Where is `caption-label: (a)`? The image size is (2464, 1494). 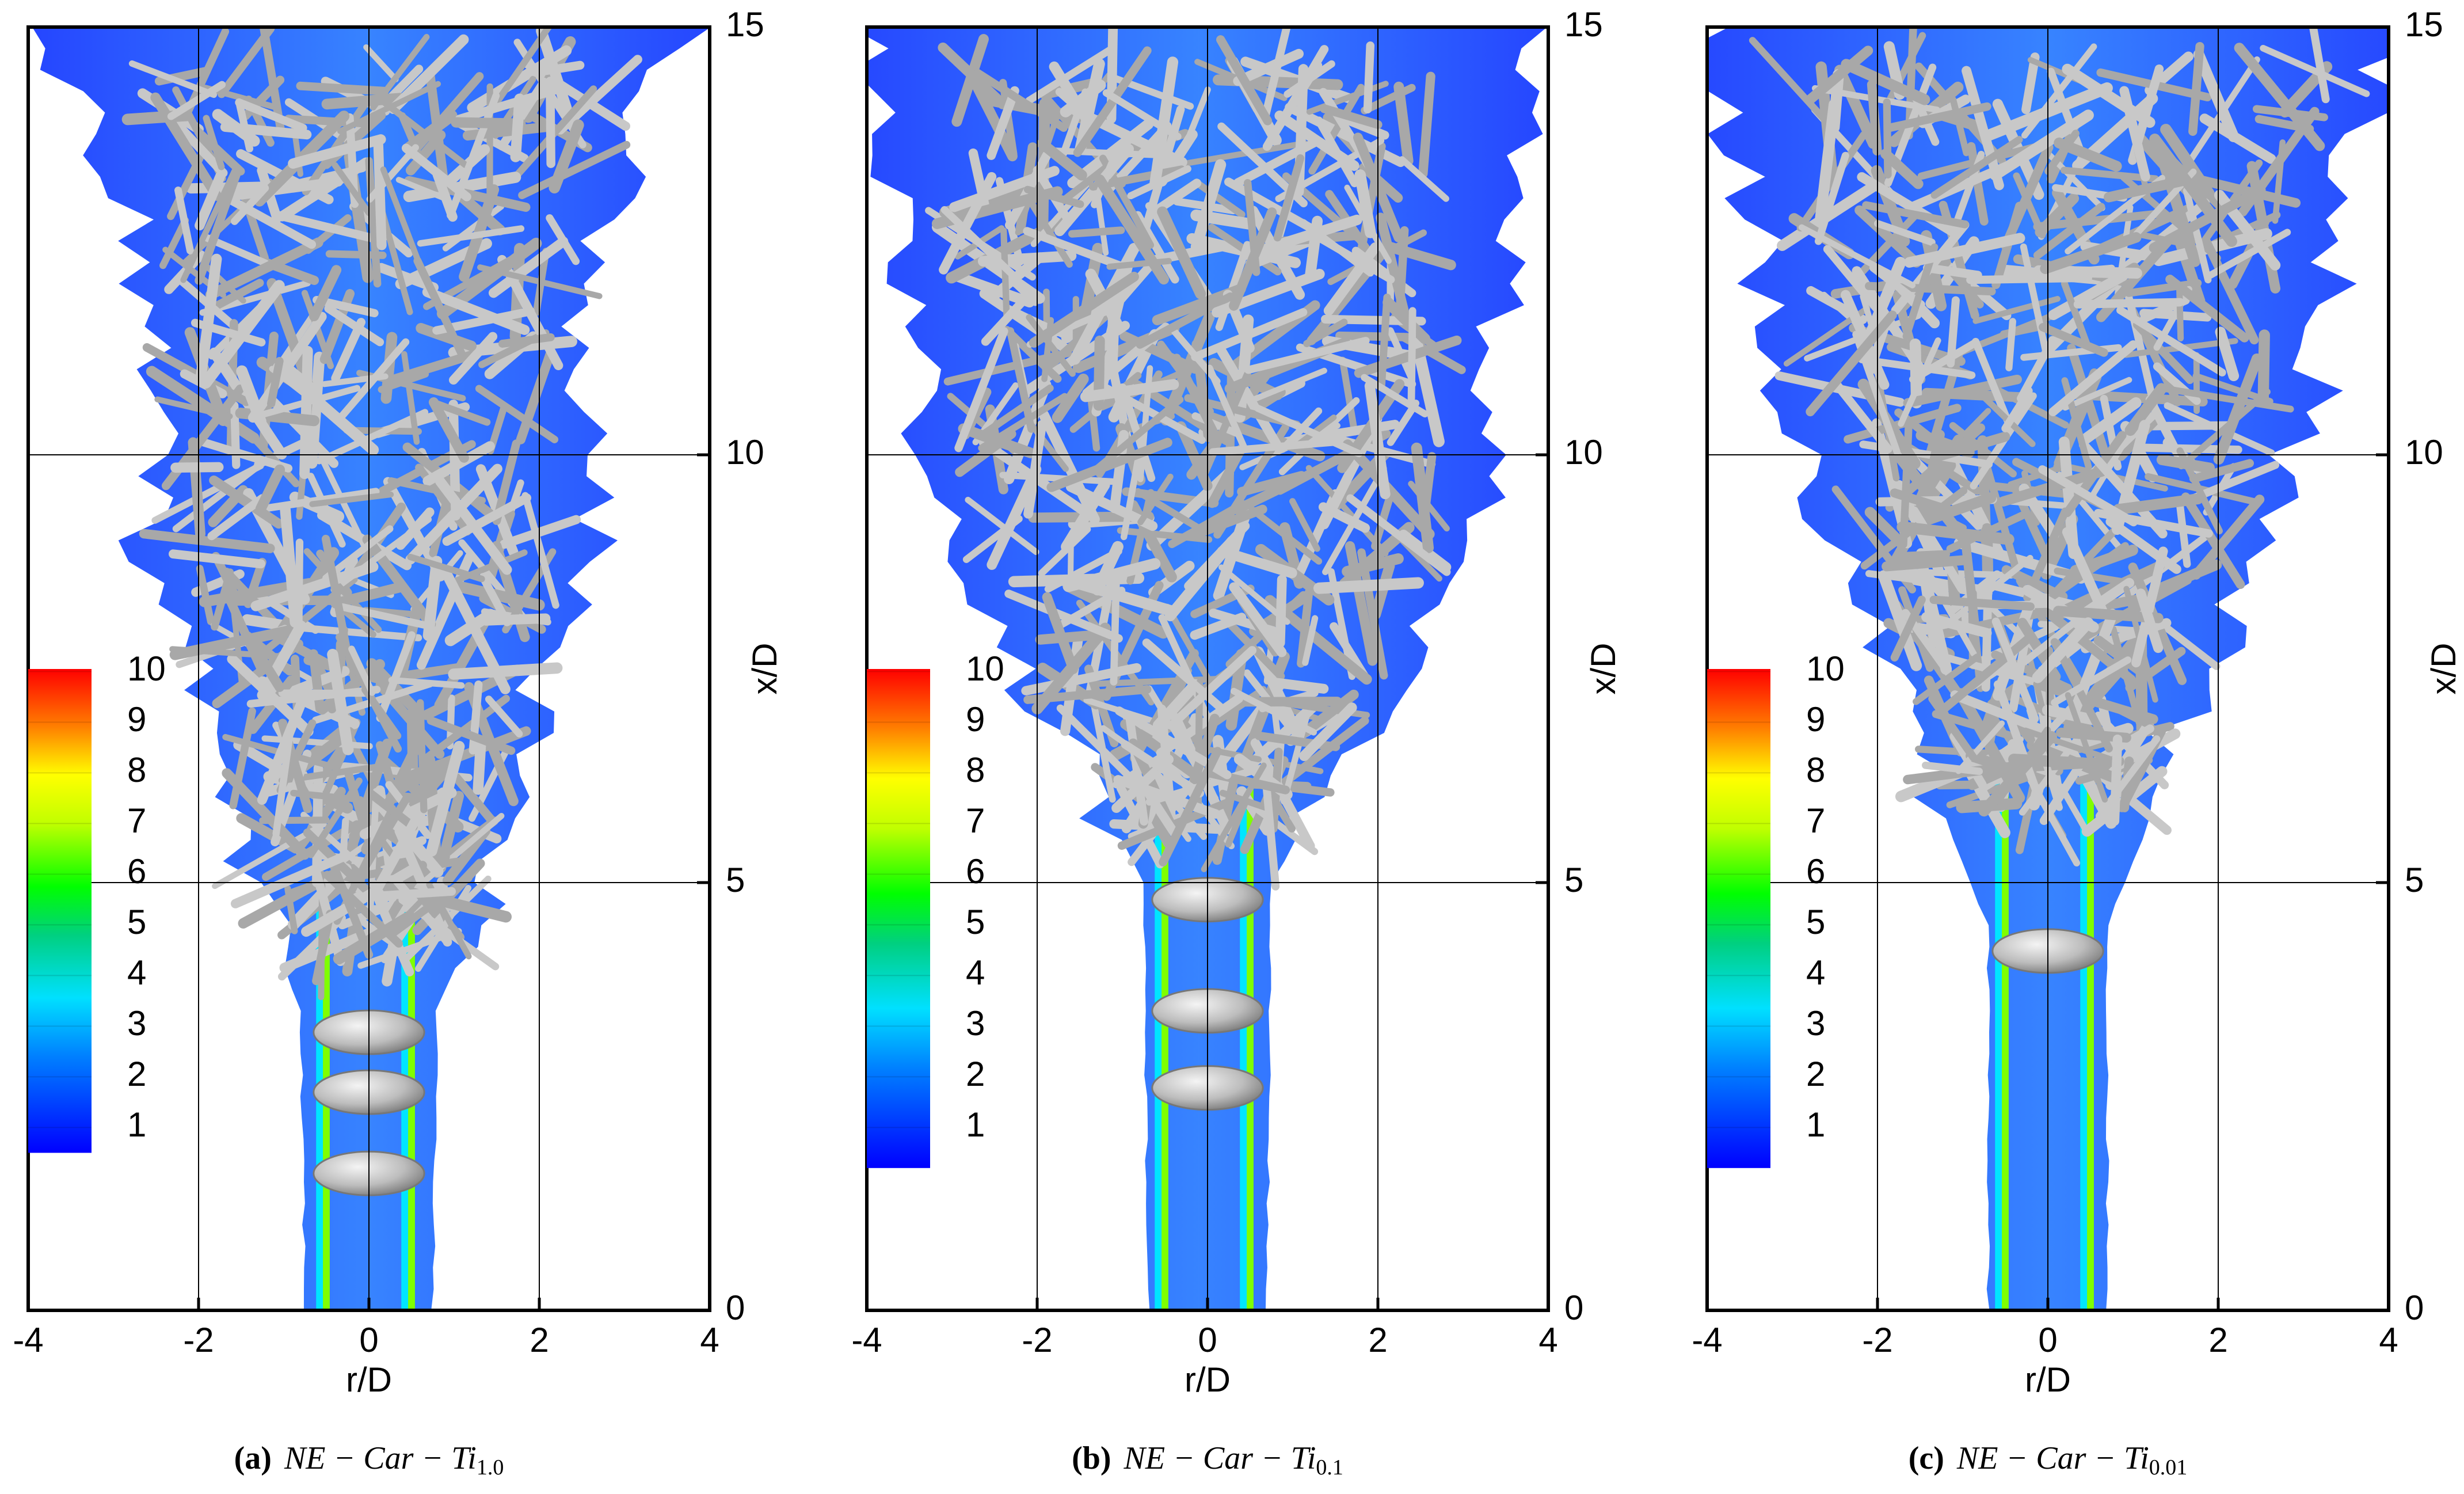 caption-label: (a) is located at coordinates (253, 1458).